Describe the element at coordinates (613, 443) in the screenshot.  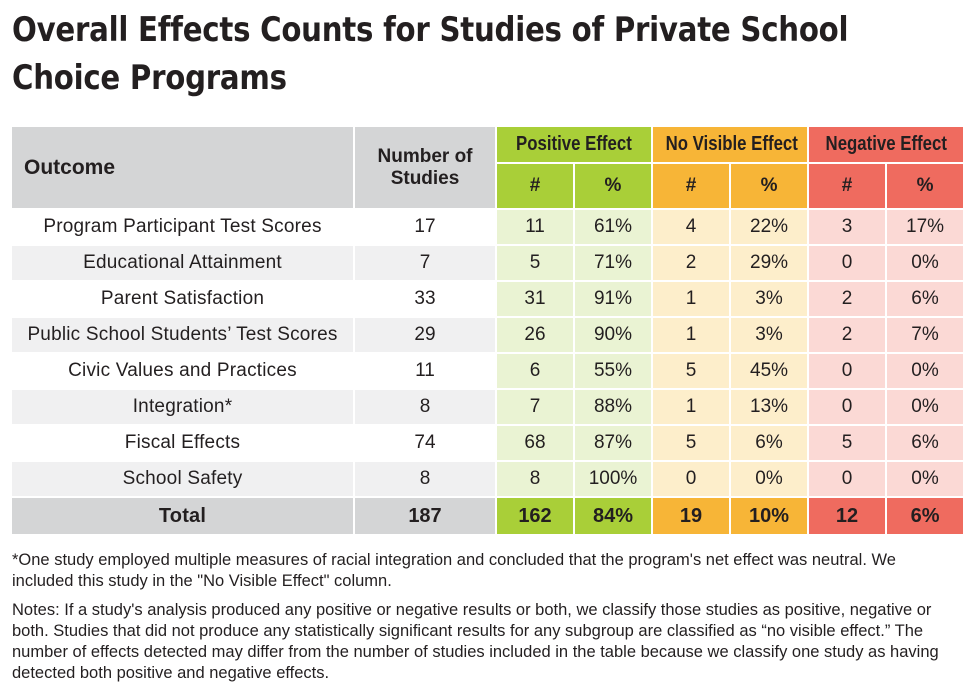
I see `cell-positive-percent: 87%` at that location.